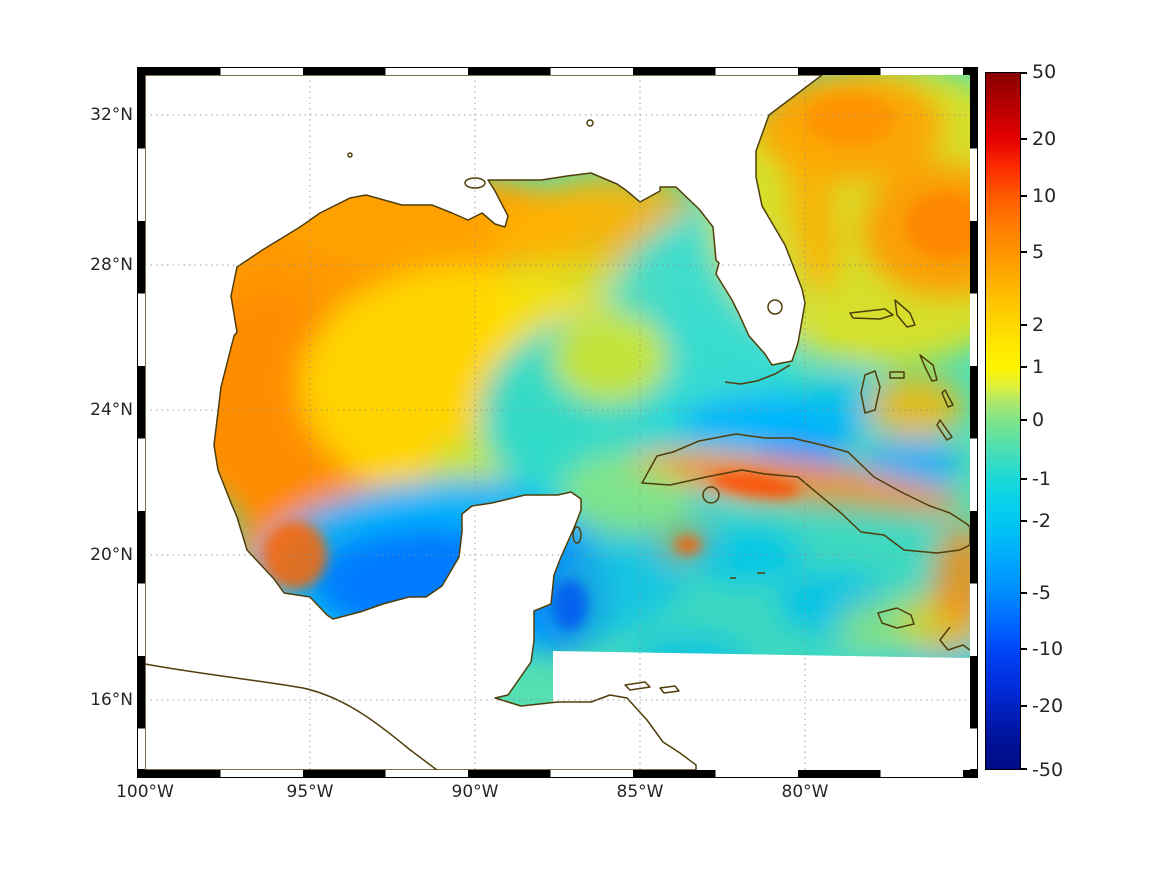 This screenshot has width=1167, height=875. What do you see at coordinates (871, 314) in the screenshot?
I see `grand-bahama` at bounding box center [871, 314].